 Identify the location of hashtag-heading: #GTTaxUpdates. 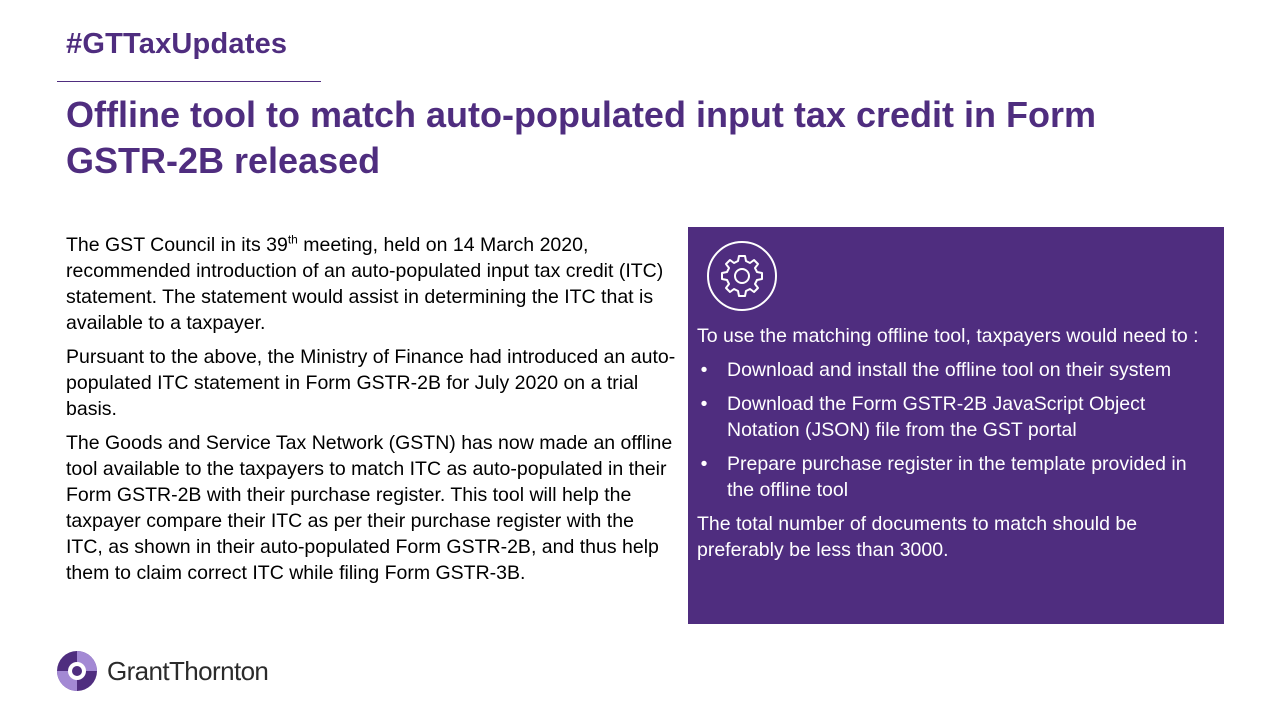
(177, 44).